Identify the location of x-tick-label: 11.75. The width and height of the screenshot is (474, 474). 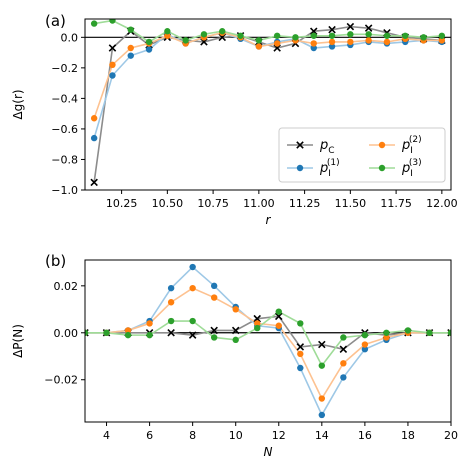
(396, 203).